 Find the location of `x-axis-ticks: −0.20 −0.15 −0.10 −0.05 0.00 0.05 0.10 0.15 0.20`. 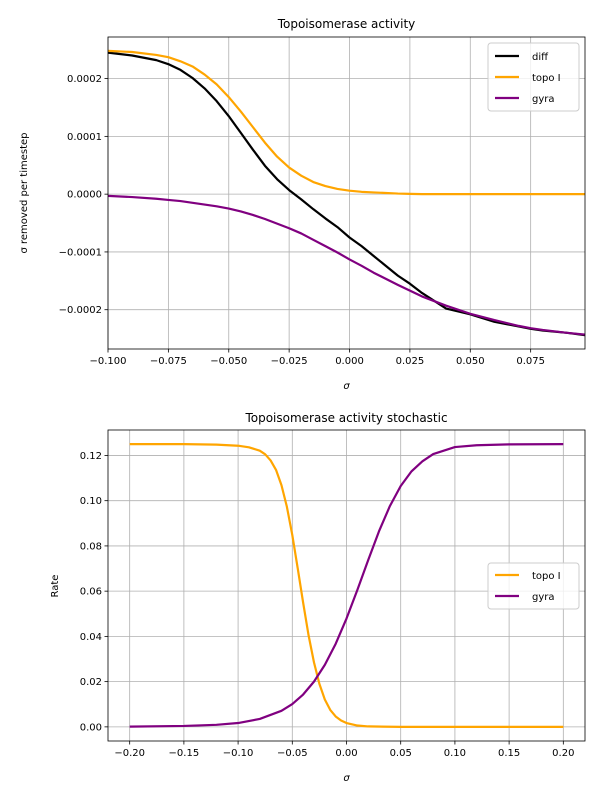

x-axis-ticks: −0.20 −0.15 −0.10 −0.05 0.00 0.05 0.10 0.15 0.20 is located at coordinates (344, 750).